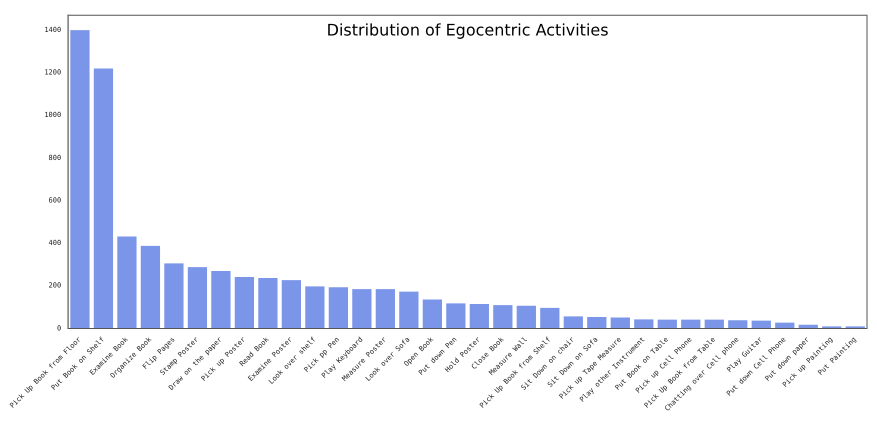 The image size is (877, 424). I want to click on chart-title: Distribution of Egocentric Activities, so click(467, 30).